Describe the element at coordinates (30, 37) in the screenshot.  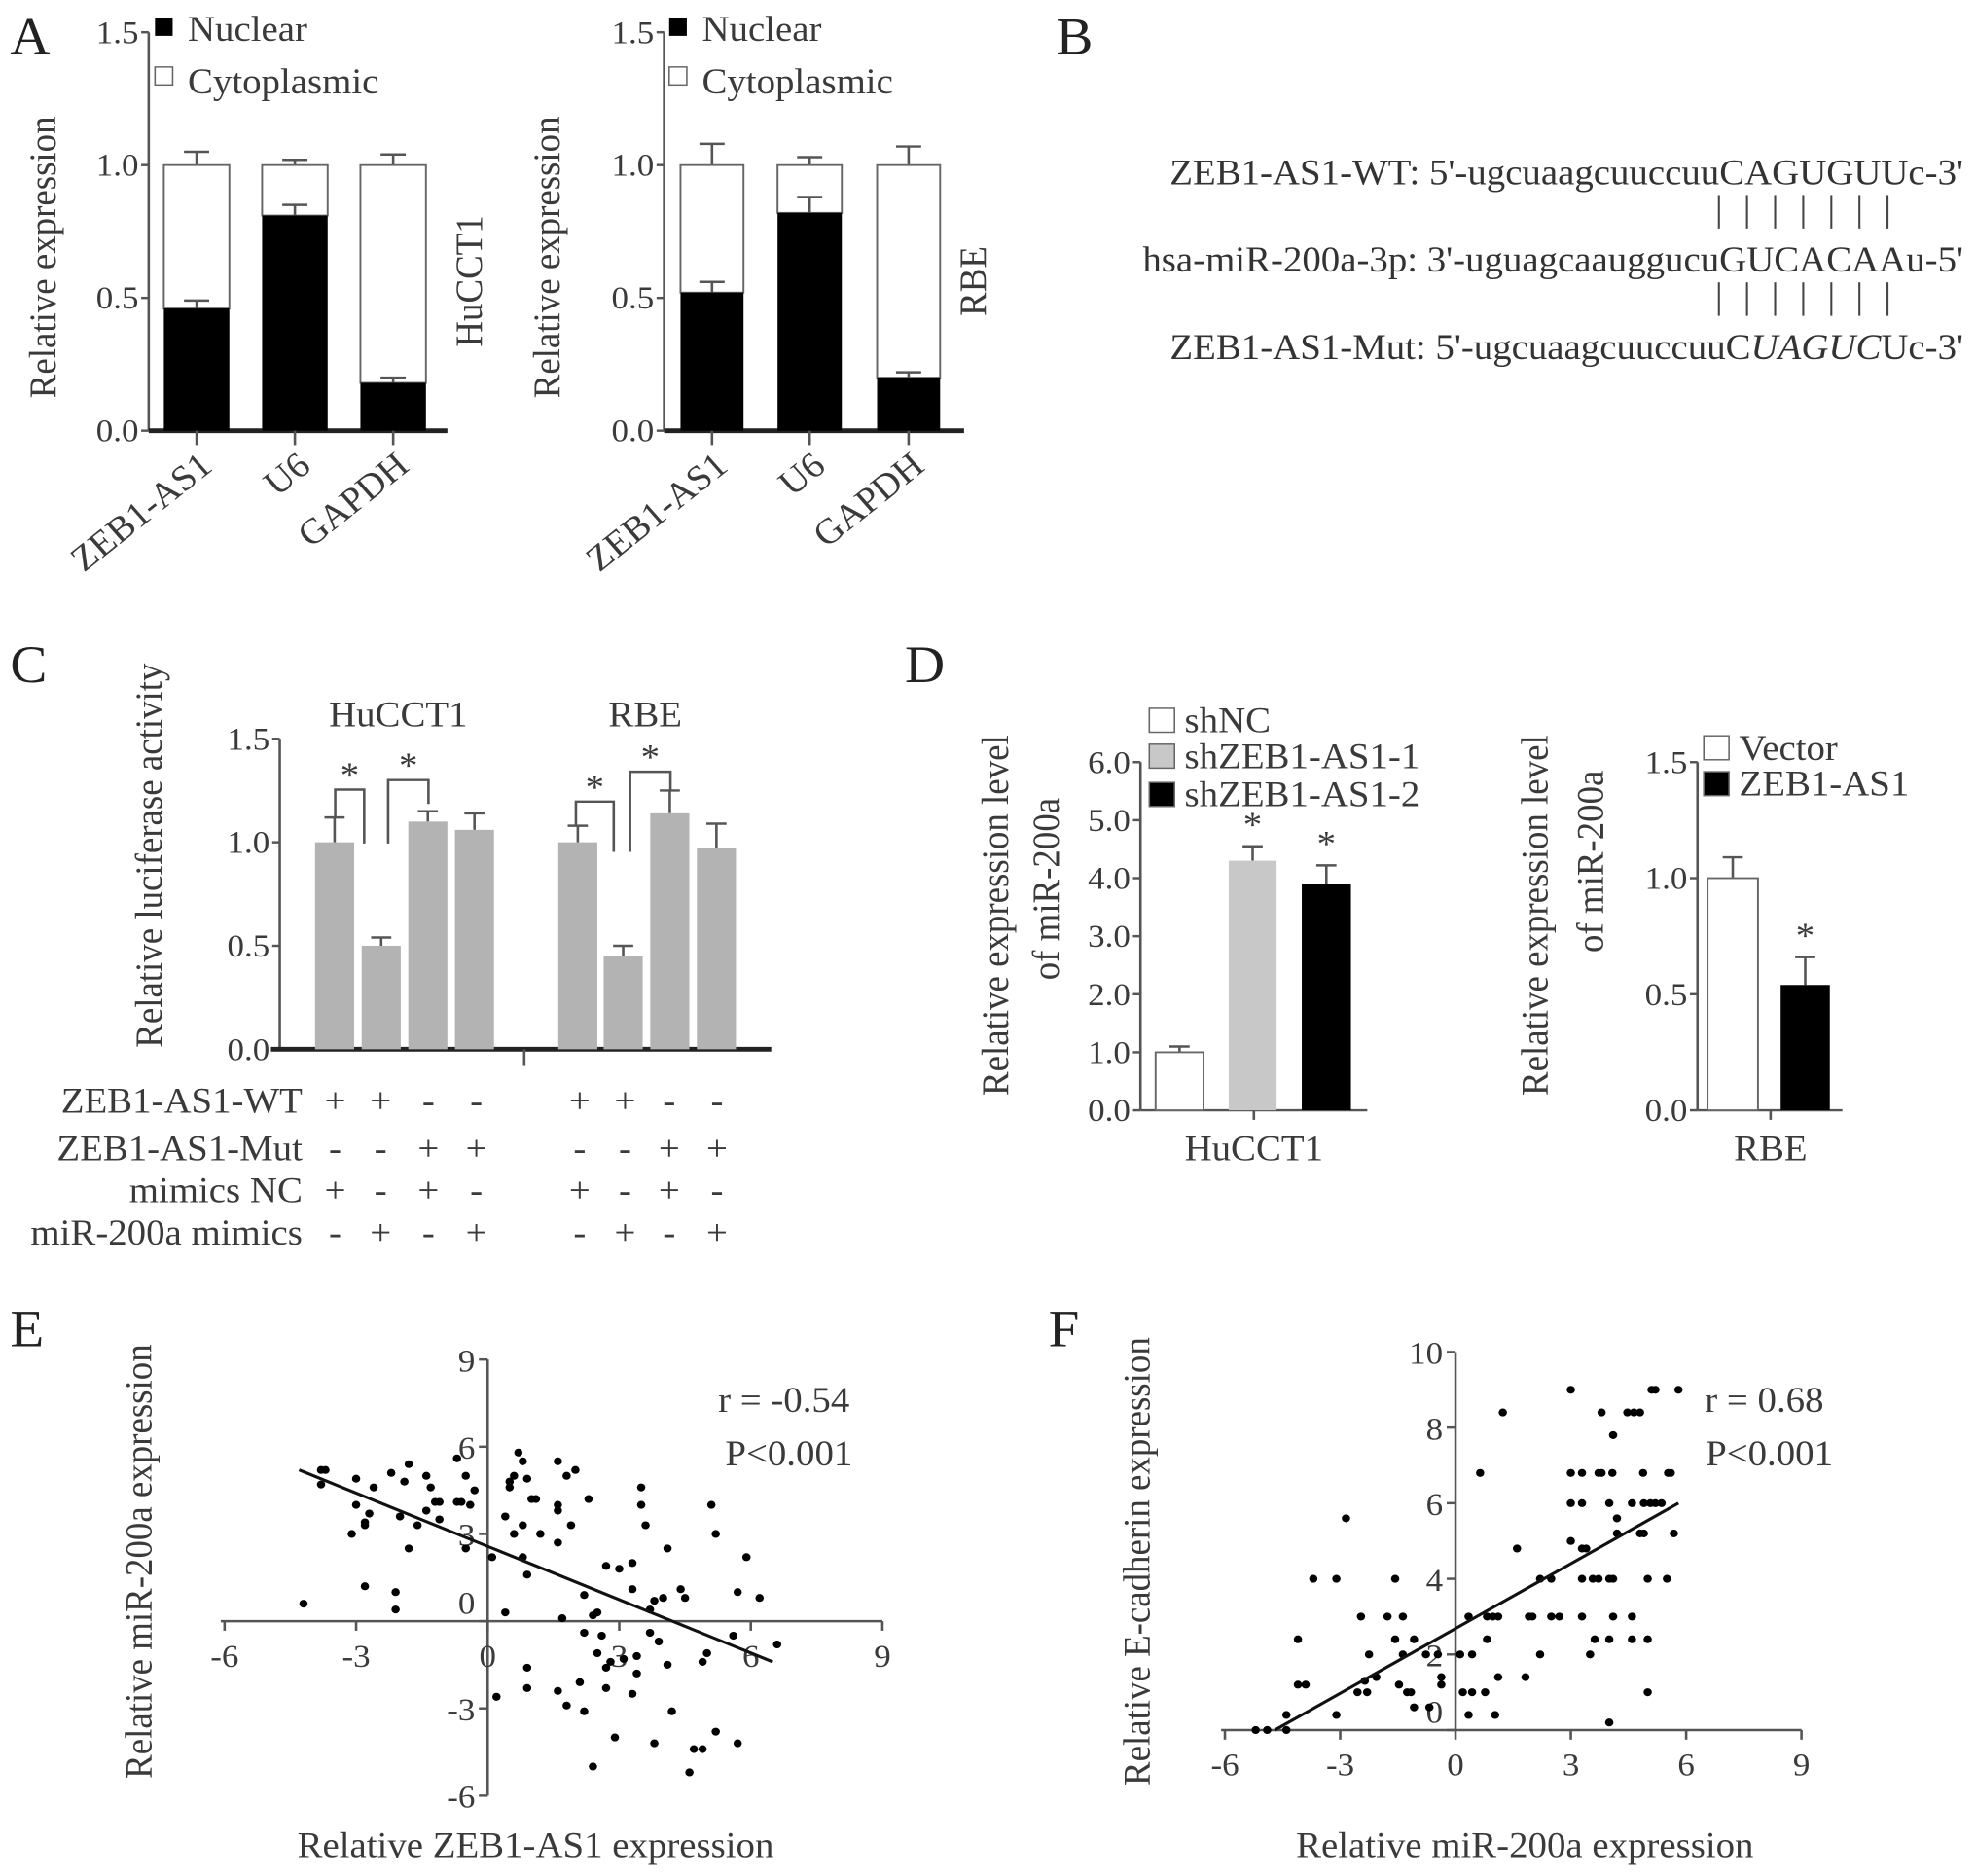
I see `panel-label-a: A` at that location.